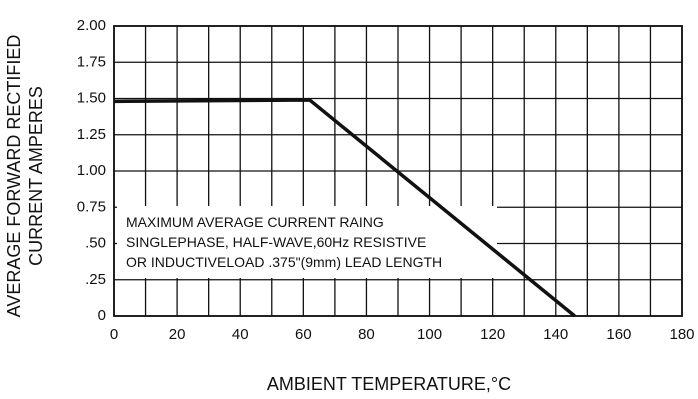 This screenshot has height=399, width=698. Describe the element at coordinates (114, 334) in the screenshot. I see `x-tick-label: 0` at that location.